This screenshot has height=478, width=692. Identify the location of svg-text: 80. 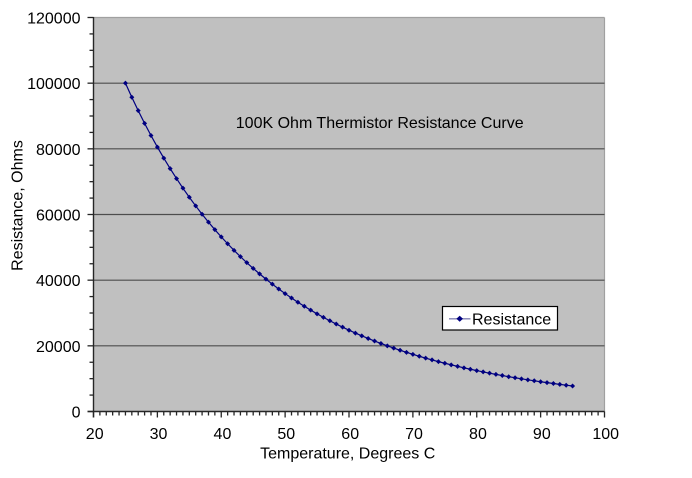
(478, 434).